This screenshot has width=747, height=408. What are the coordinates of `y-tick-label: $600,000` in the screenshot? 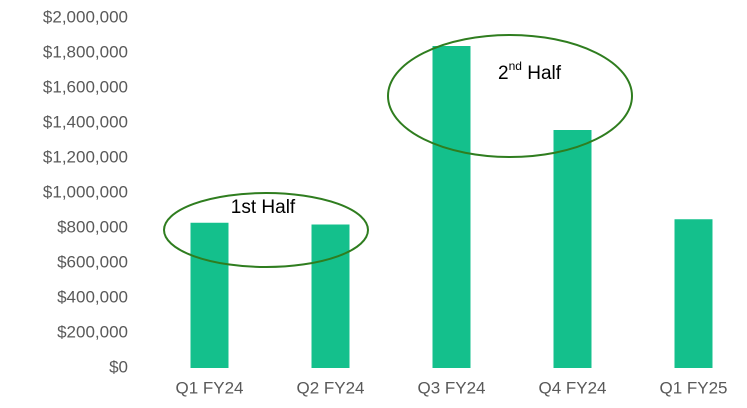 It's located at (92, 261).